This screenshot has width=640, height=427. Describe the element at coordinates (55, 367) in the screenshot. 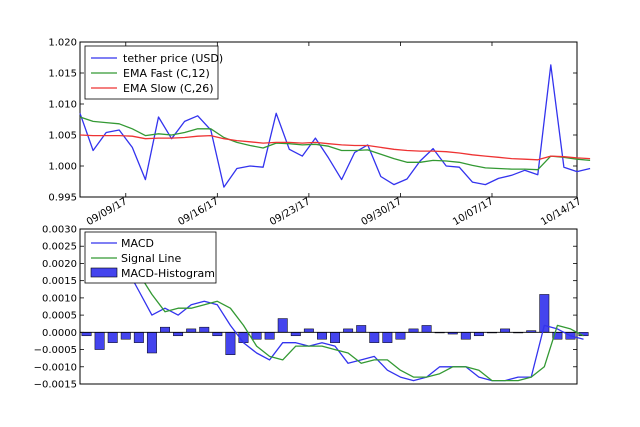

I see `y-tick-label: −0.0010` at that location.